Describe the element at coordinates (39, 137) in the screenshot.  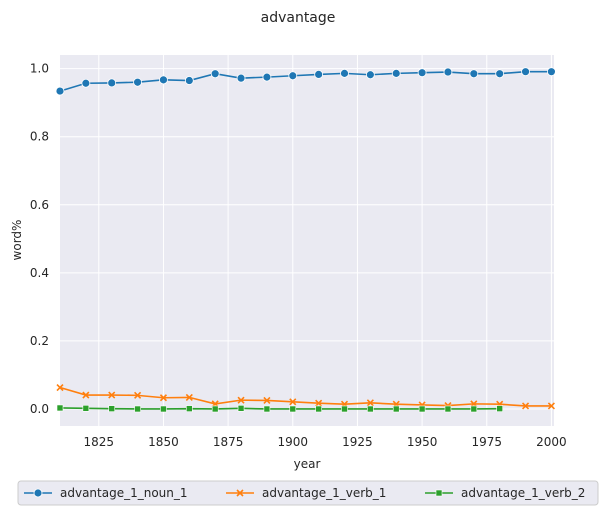
I see `y-tick-label: 0.8` at that location.